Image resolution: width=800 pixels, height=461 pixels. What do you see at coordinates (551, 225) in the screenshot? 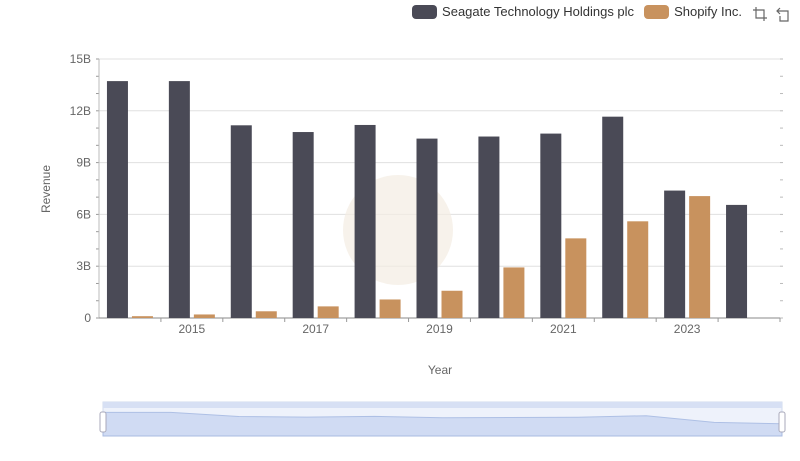
I see `bar-seagate-2021` at bounding box center [551, 225].